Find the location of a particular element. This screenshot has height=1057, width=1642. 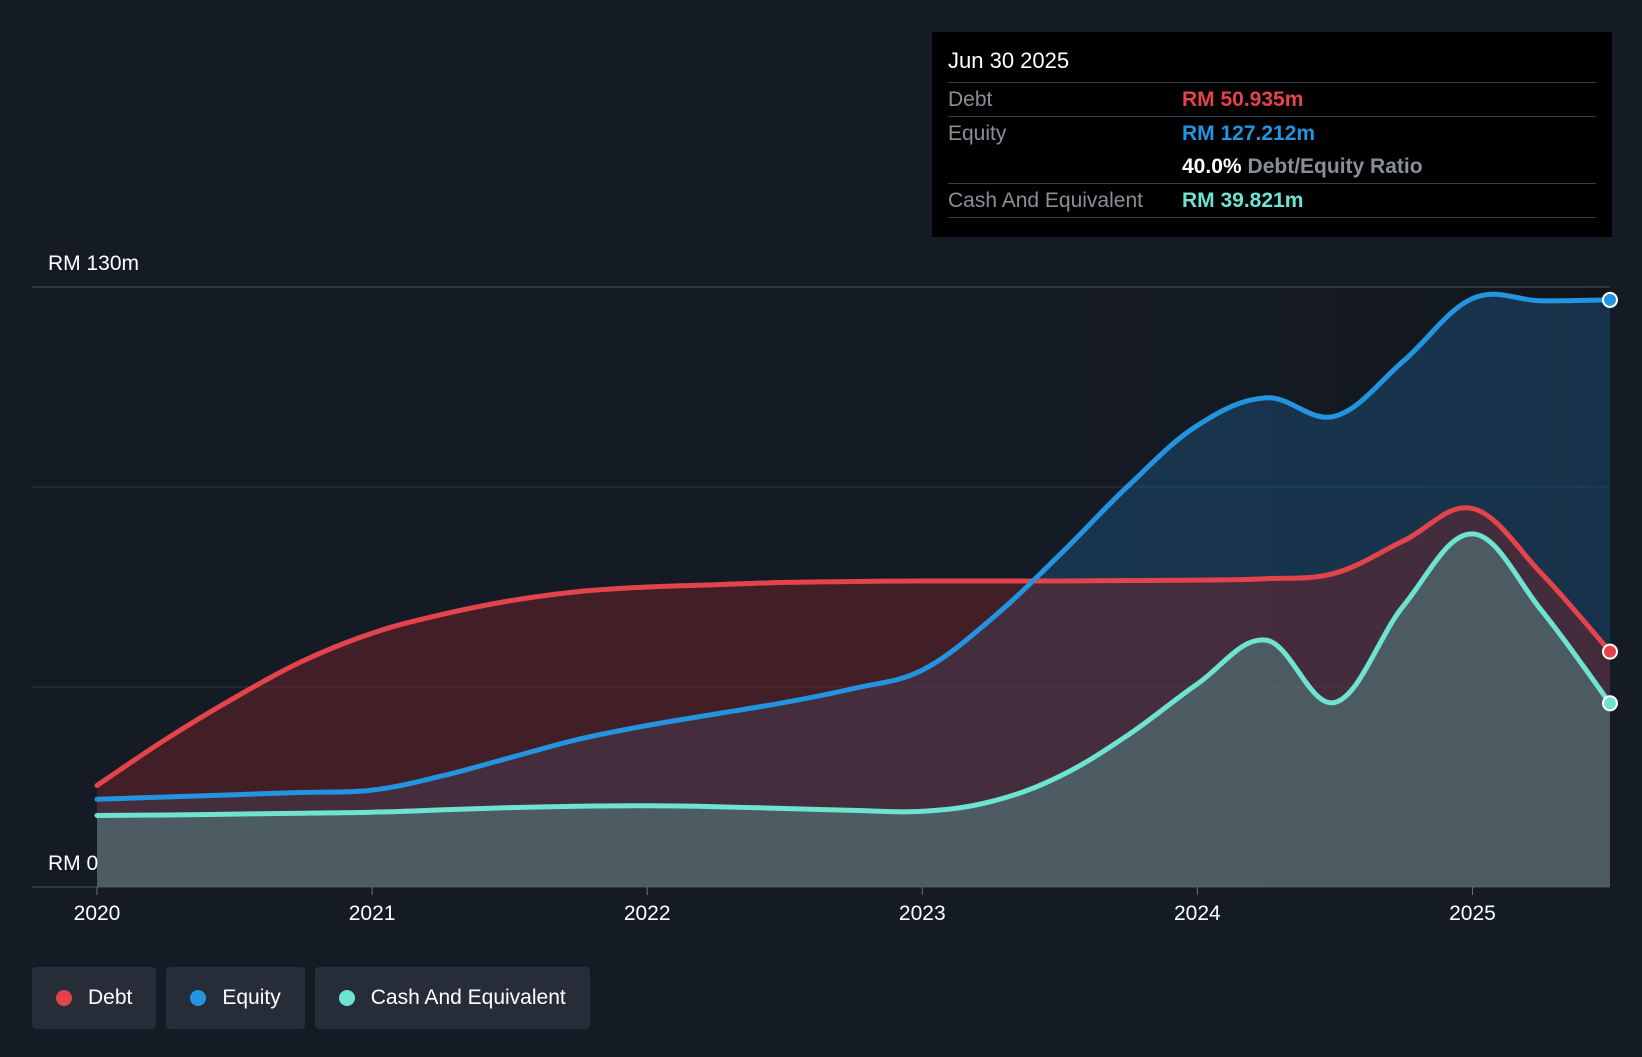

legend-equity-dot-icon is located at coordinates (198, 998).